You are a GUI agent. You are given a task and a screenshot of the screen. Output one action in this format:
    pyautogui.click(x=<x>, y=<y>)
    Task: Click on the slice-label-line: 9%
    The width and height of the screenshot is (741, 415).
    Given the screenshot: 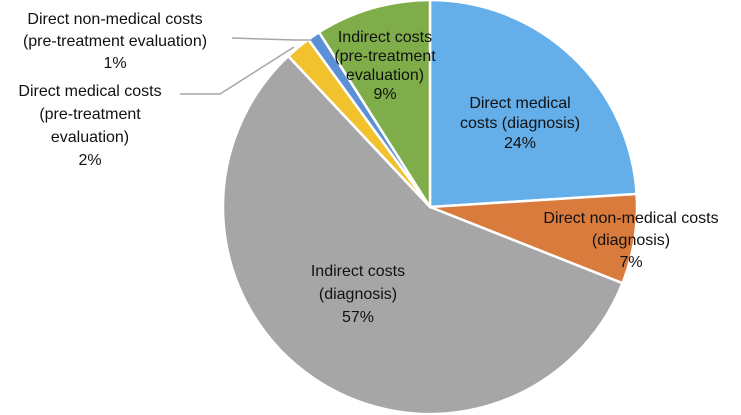 What is the action you would take?
    pyautogui.click(x=384, y=94)
    